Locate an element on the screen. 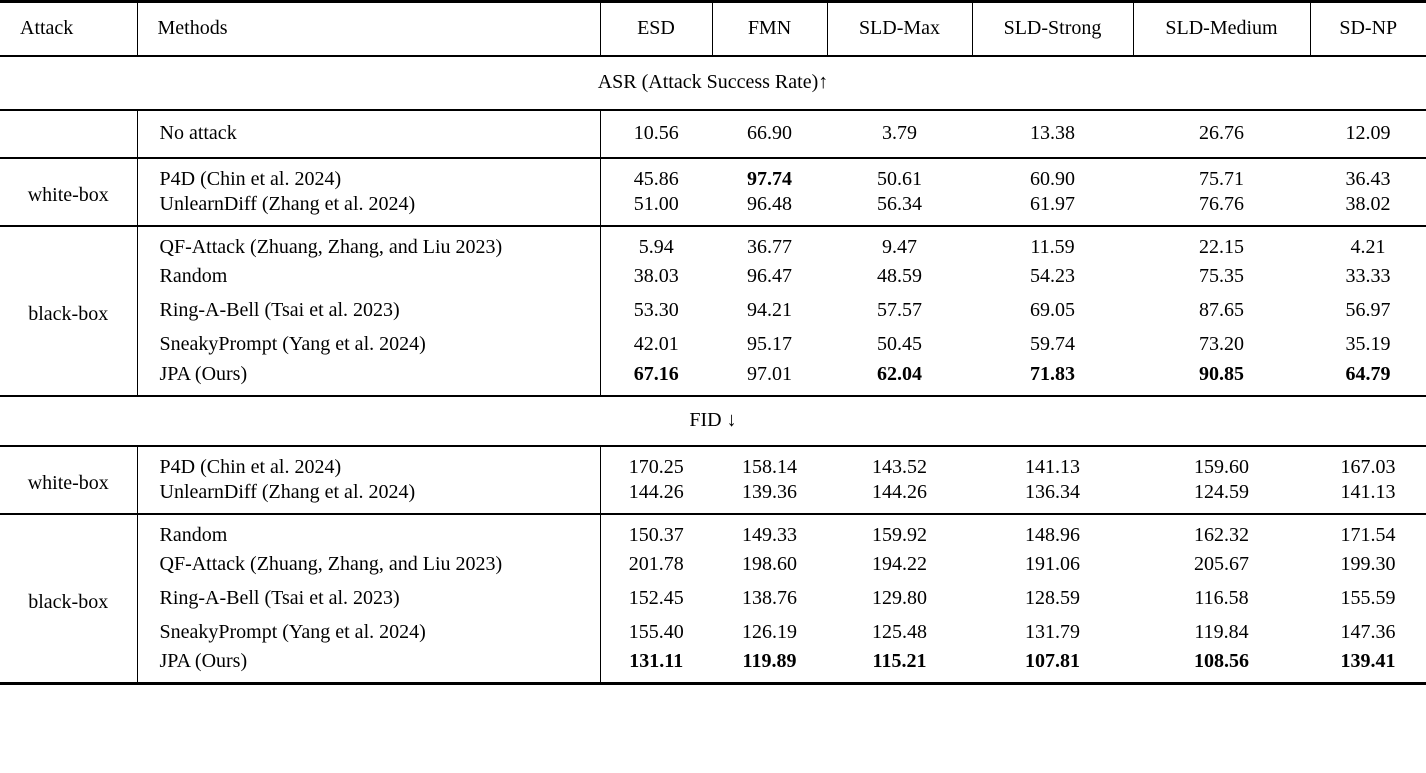 This screenshot has width=1426, height=773. value-cell: 131.11 is located at coordinates (656, 661).